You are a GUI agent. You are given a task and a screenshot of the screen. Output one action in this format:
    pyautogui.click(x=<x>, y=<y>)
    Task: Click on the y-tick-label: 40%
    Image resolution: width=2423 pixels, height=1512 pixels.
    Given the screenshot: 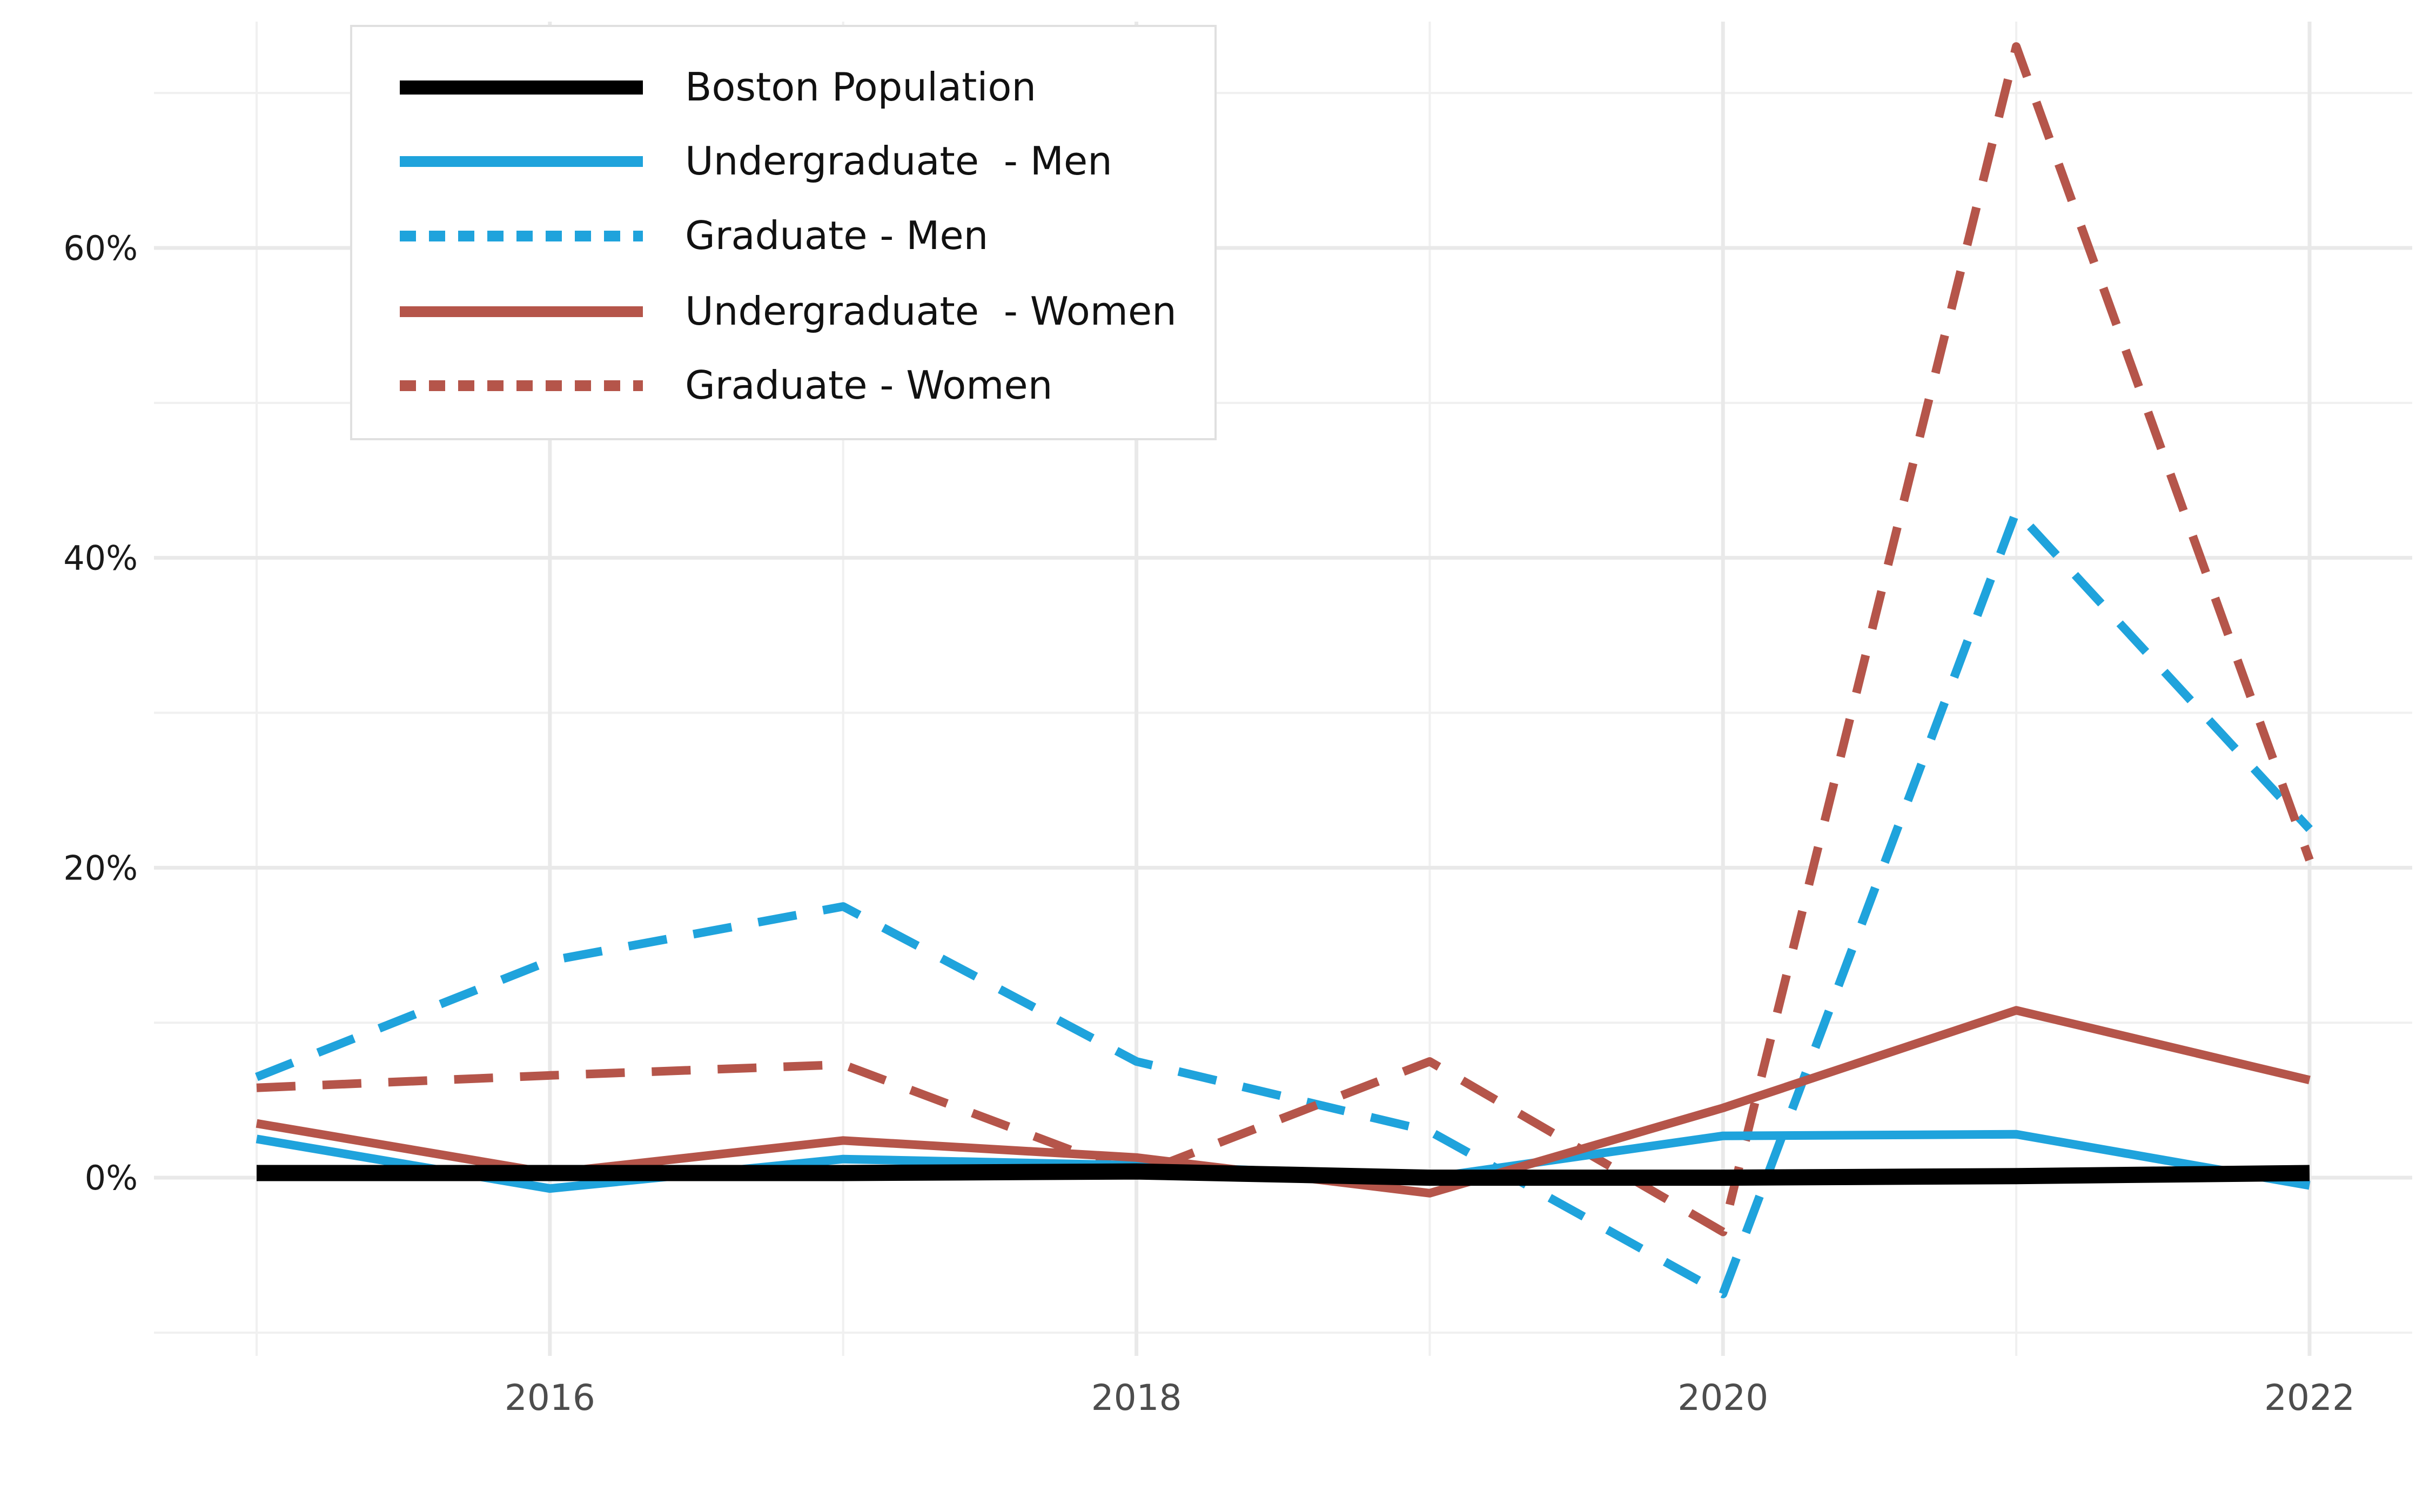 What is the action you would take?
    pyautogui.click(x=100, y=558)
    